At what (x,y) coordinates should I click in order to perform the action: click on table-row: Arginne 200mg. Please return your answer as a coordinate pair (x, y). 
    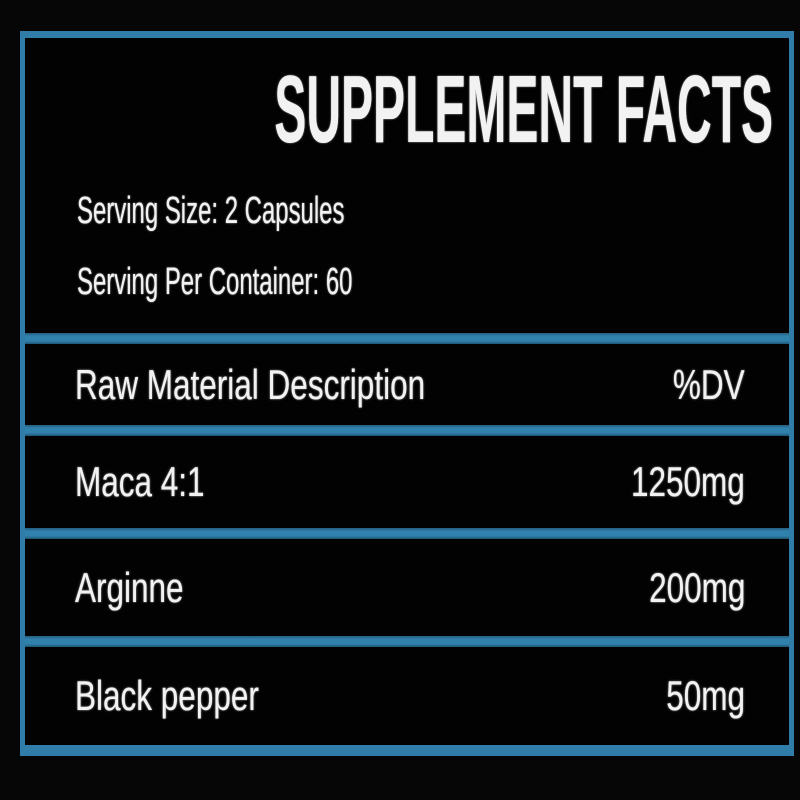
    Looking at the image, I should click on (407, 587).